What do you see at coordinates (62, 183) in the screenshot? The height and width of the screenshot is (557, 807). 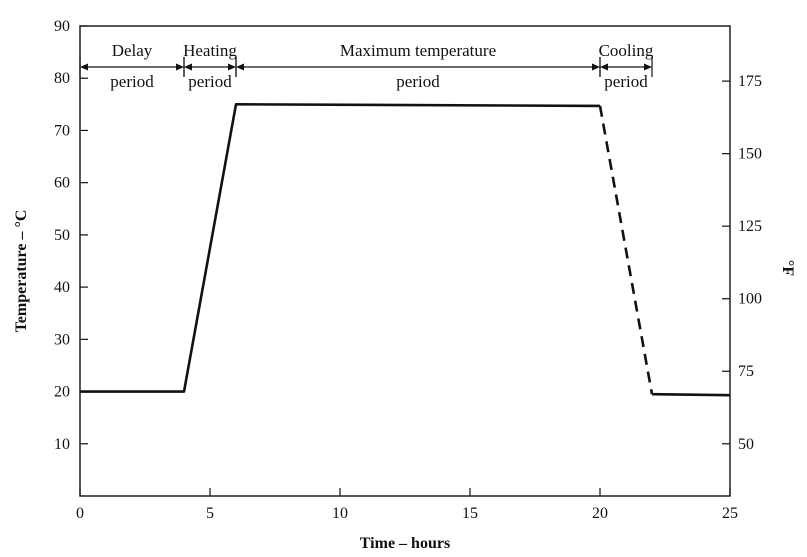 I see `y-tick-label: 60` at bounding box center [62, 183].